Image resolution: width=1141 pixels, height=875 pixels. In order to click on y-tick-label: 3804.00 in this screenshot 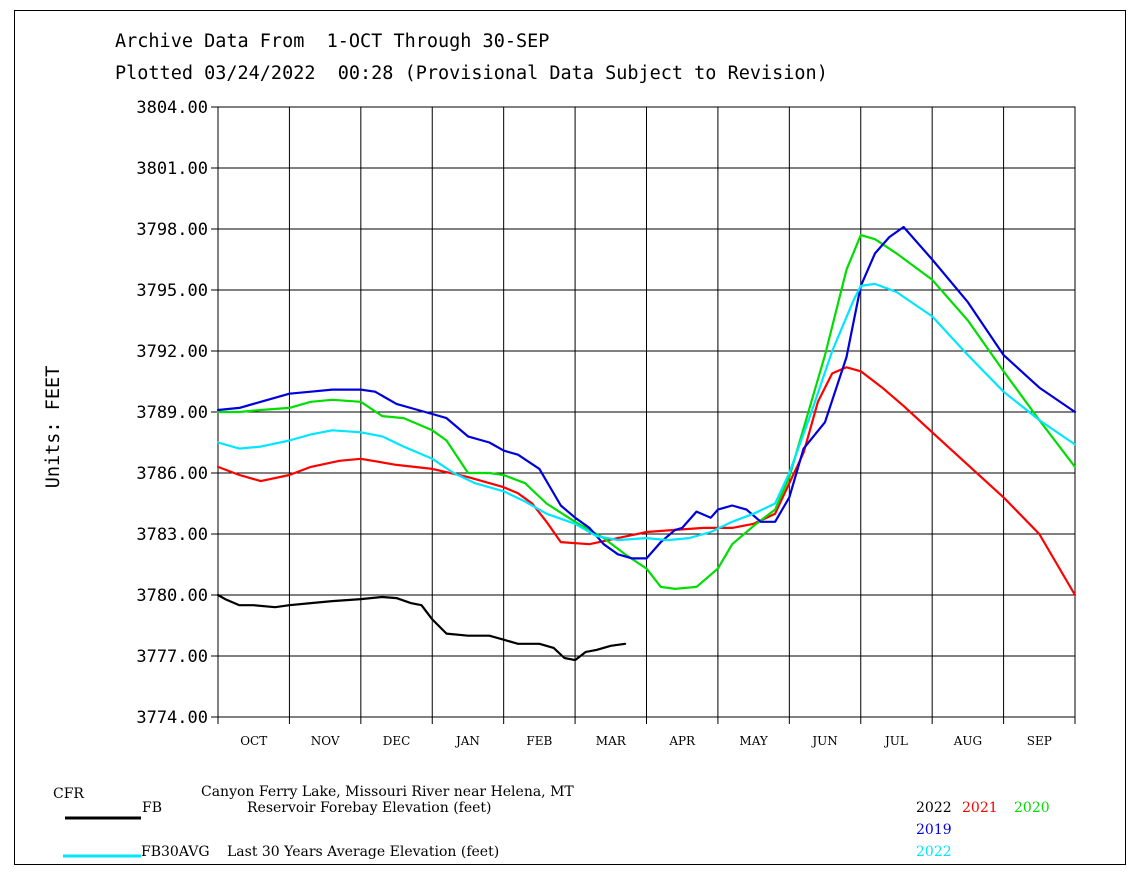, I will do `click(172, 108)`.